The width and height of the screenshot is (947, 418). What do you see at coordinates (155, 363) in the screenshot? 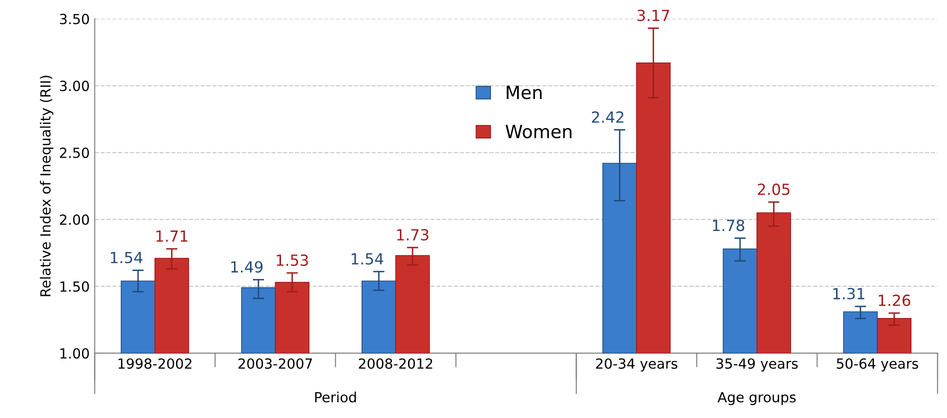
I see `x-tick-label: 1998-2002` at bounding box center [155, 363].